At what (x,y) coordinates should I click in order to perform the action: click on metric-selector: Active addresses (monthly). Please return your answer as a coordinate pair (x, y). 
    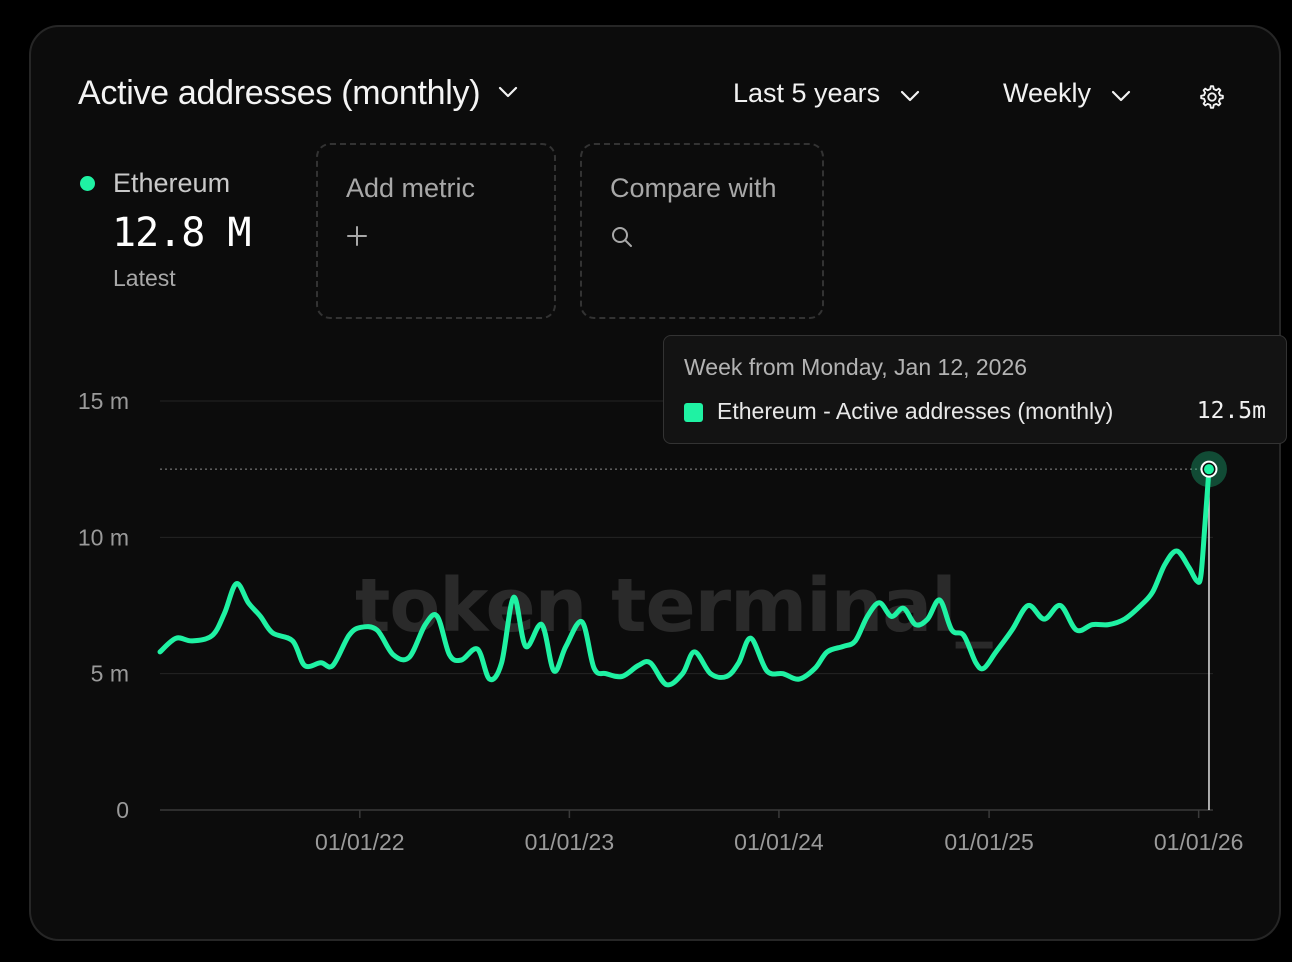
    Looking at the image, I should click on (298, 93).